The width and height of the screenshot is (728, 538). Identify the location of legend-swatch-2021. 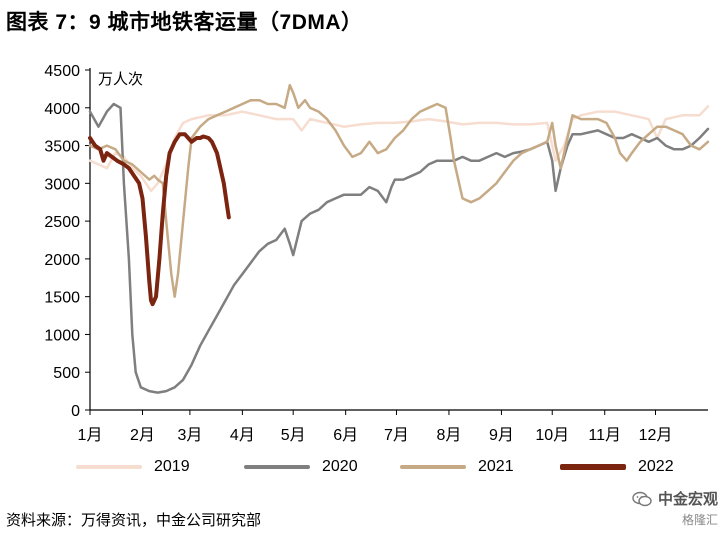
(433, 467).